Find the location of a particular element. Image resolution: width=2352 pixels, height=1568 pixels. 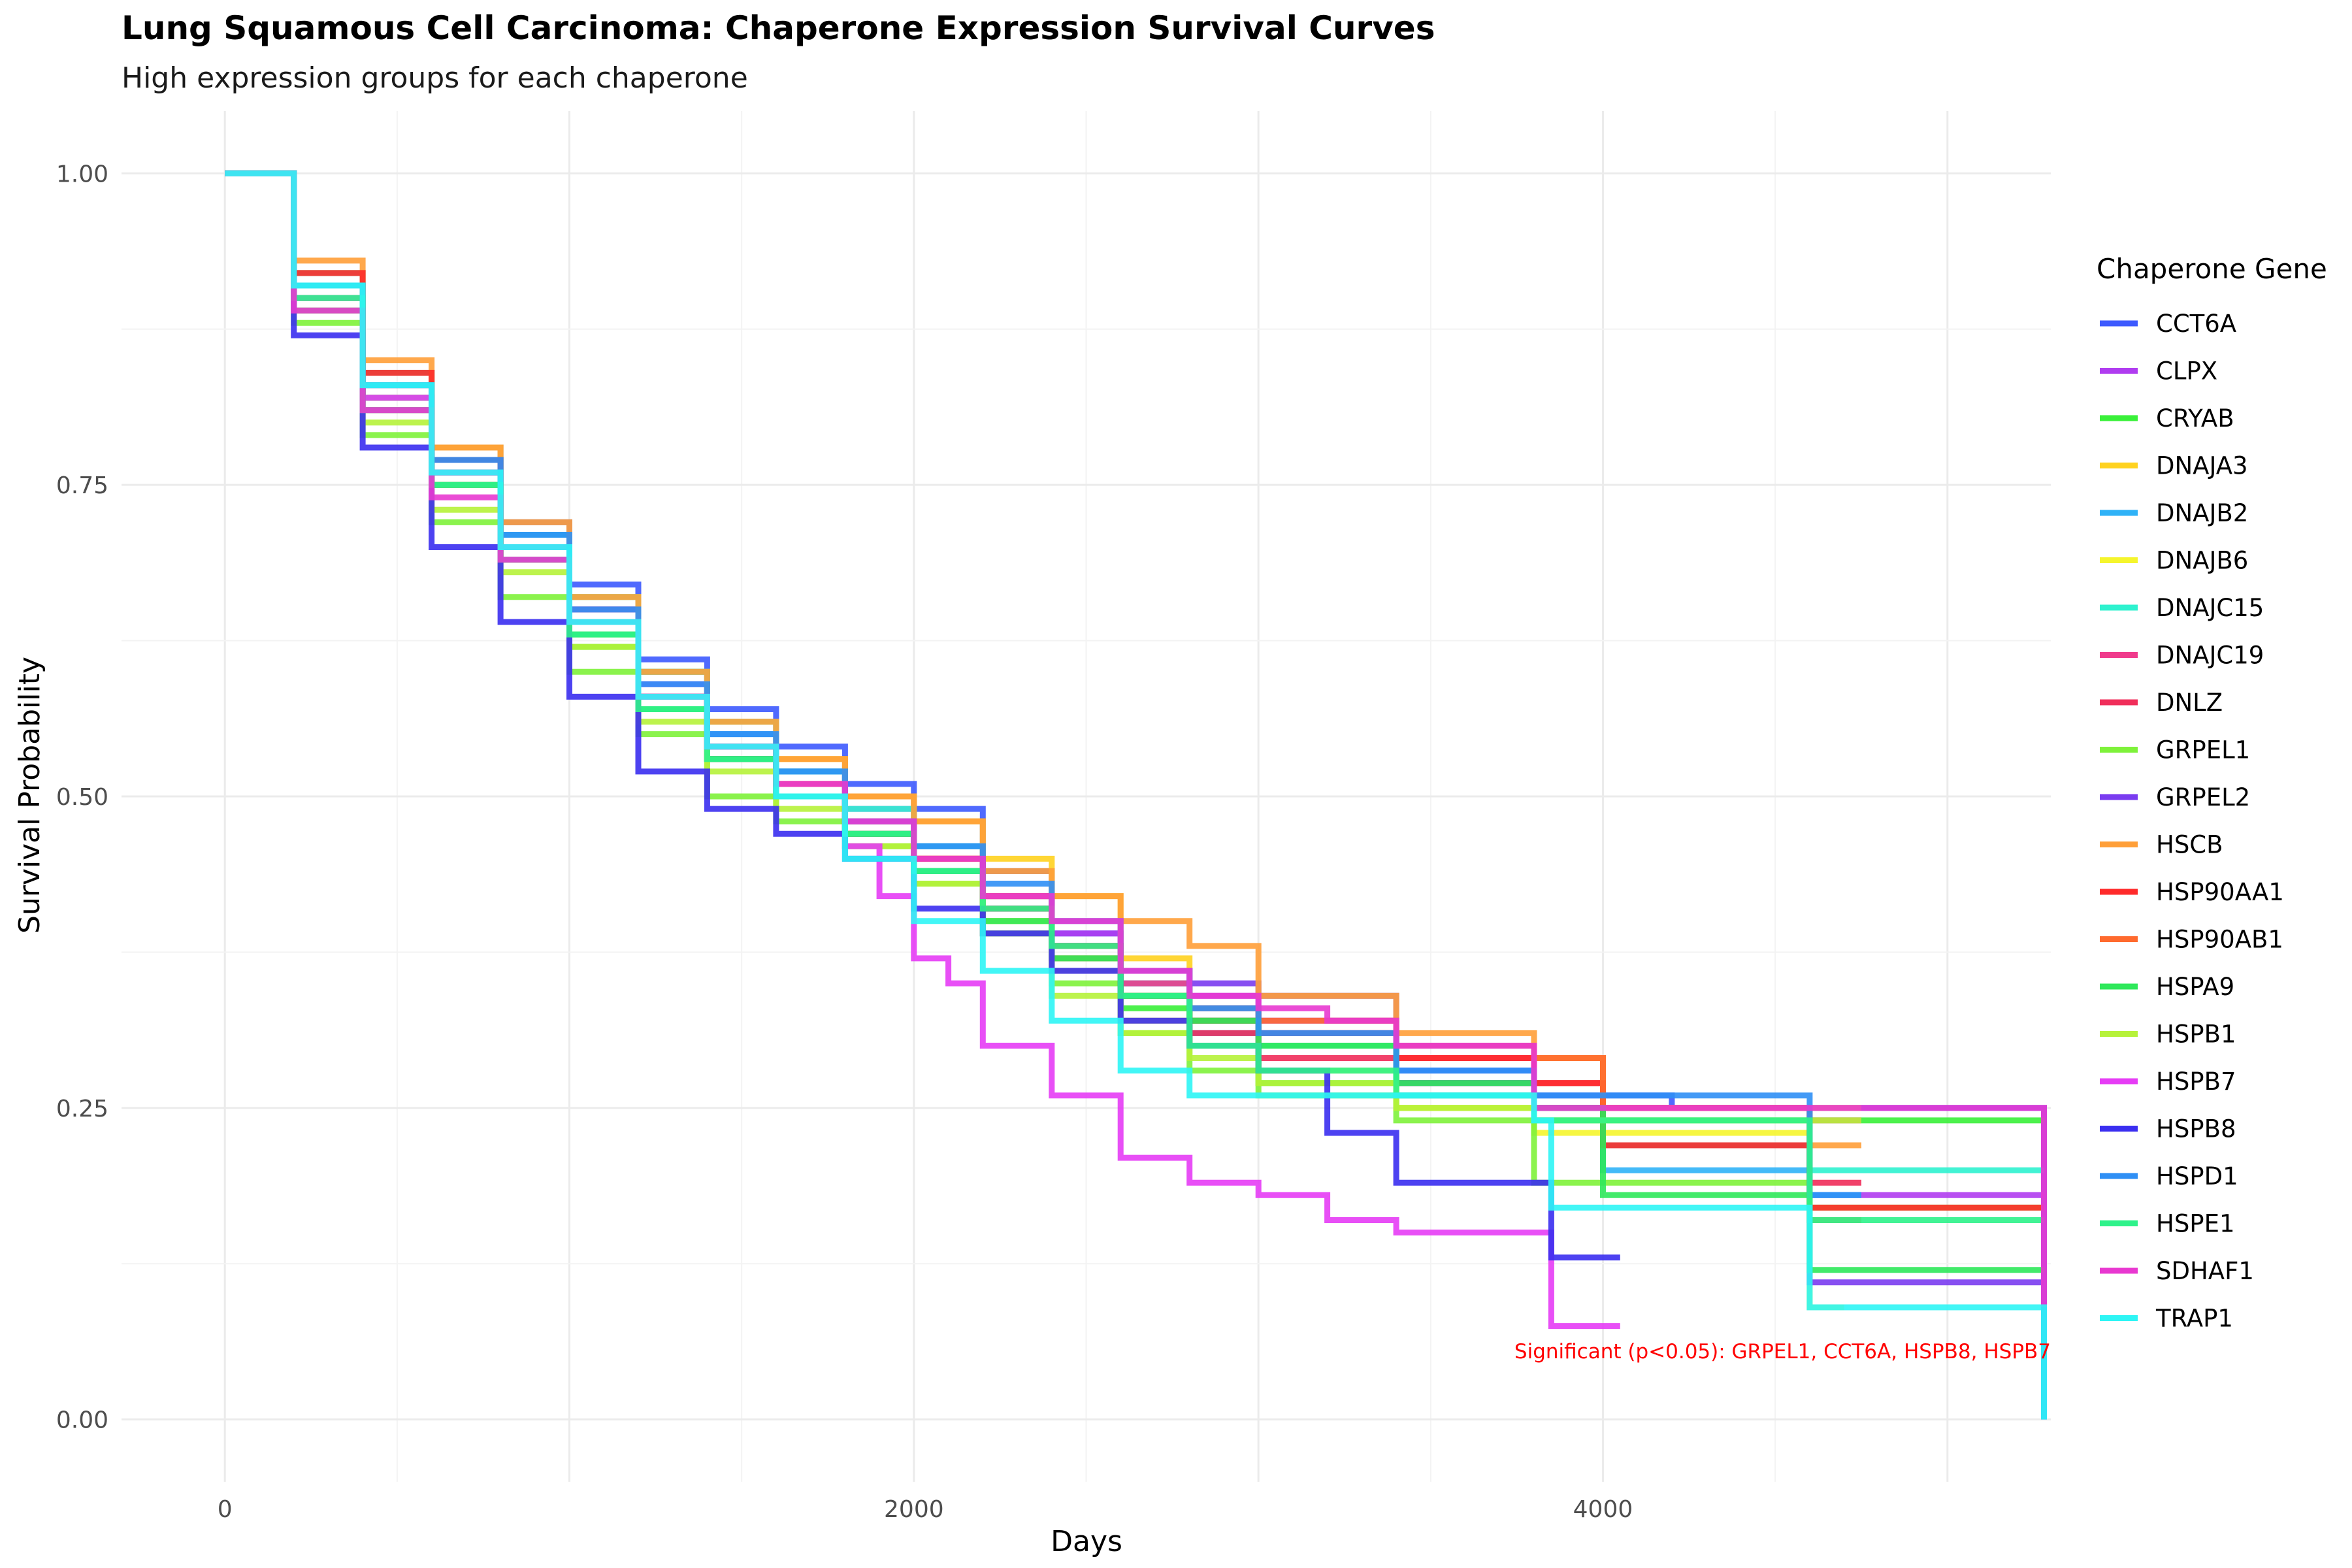

x-tick-label: 0 is located at coordinates (225, 1509).